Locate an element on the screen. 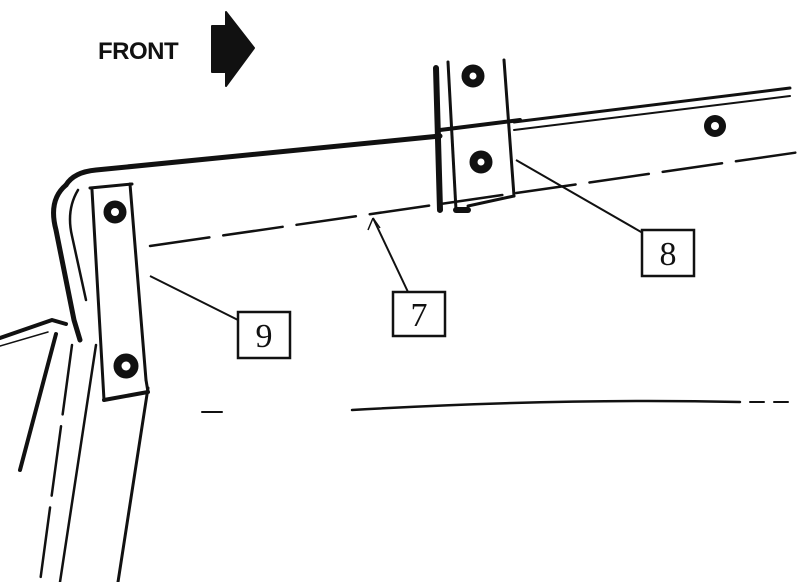  callout-9: 9 is located at coordinates (264, 335).